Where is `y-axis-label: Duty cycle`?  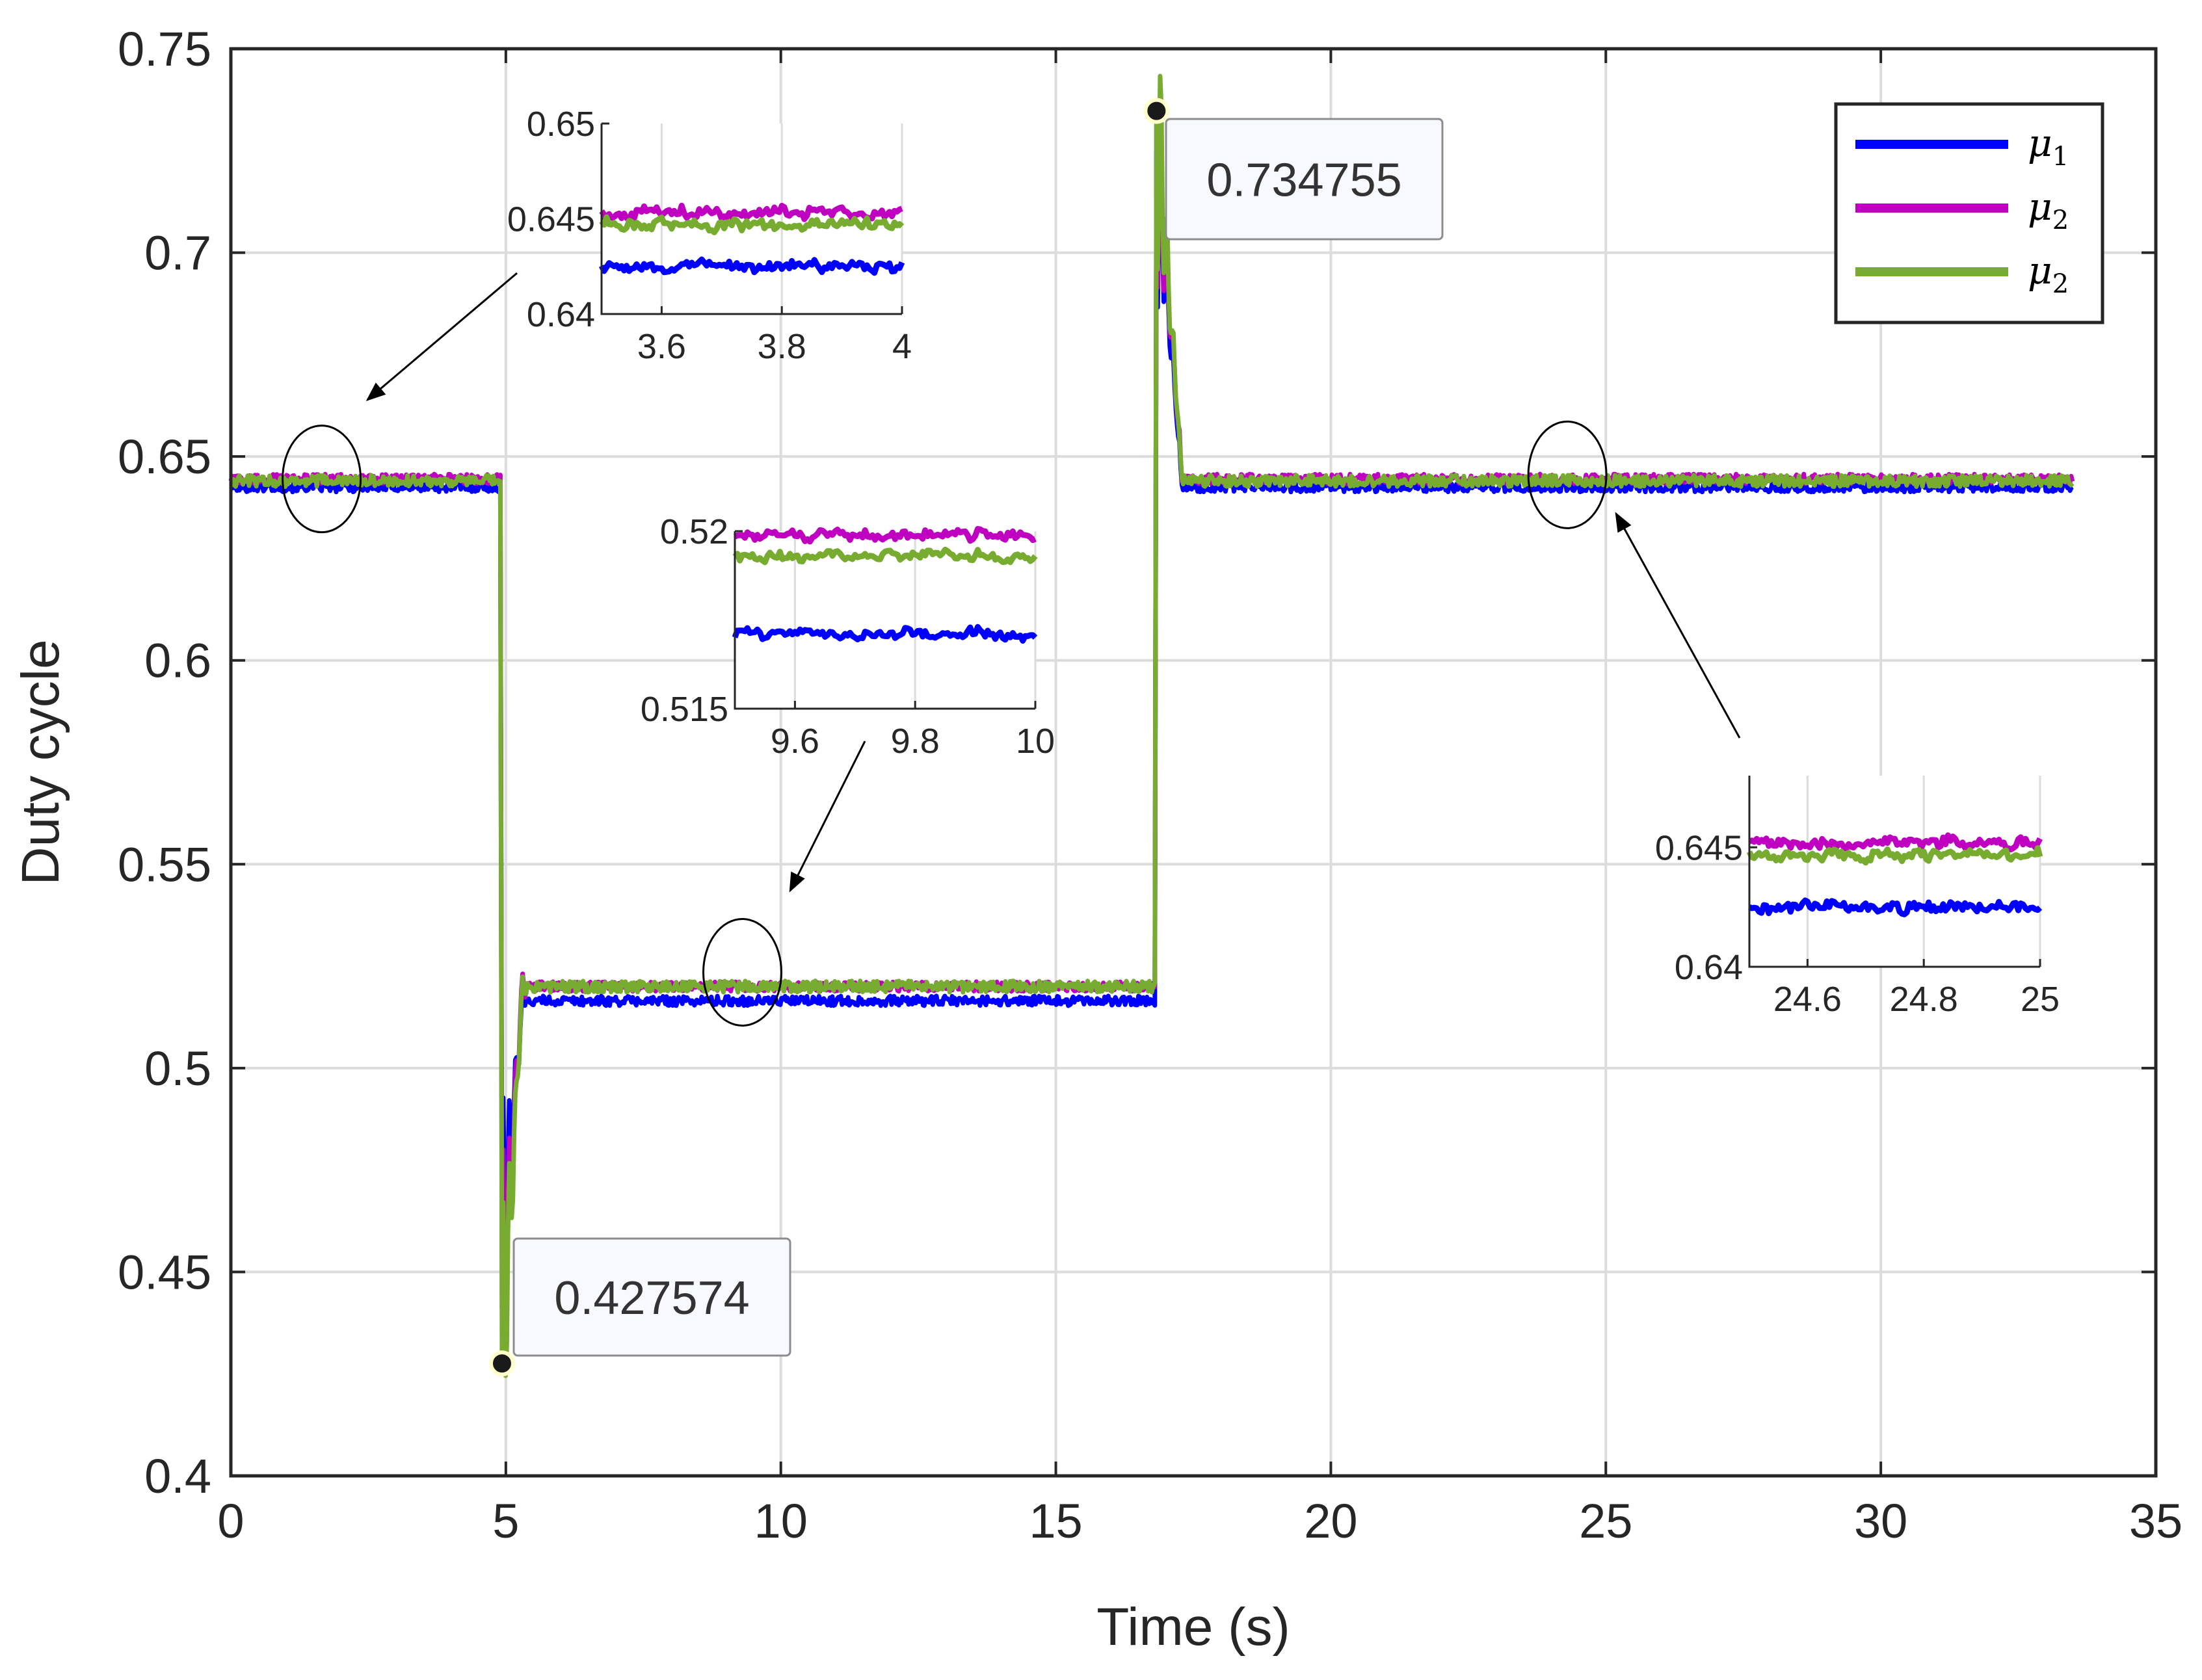
y-axis-label: Duty cycle is located at coordinates (40, 762).